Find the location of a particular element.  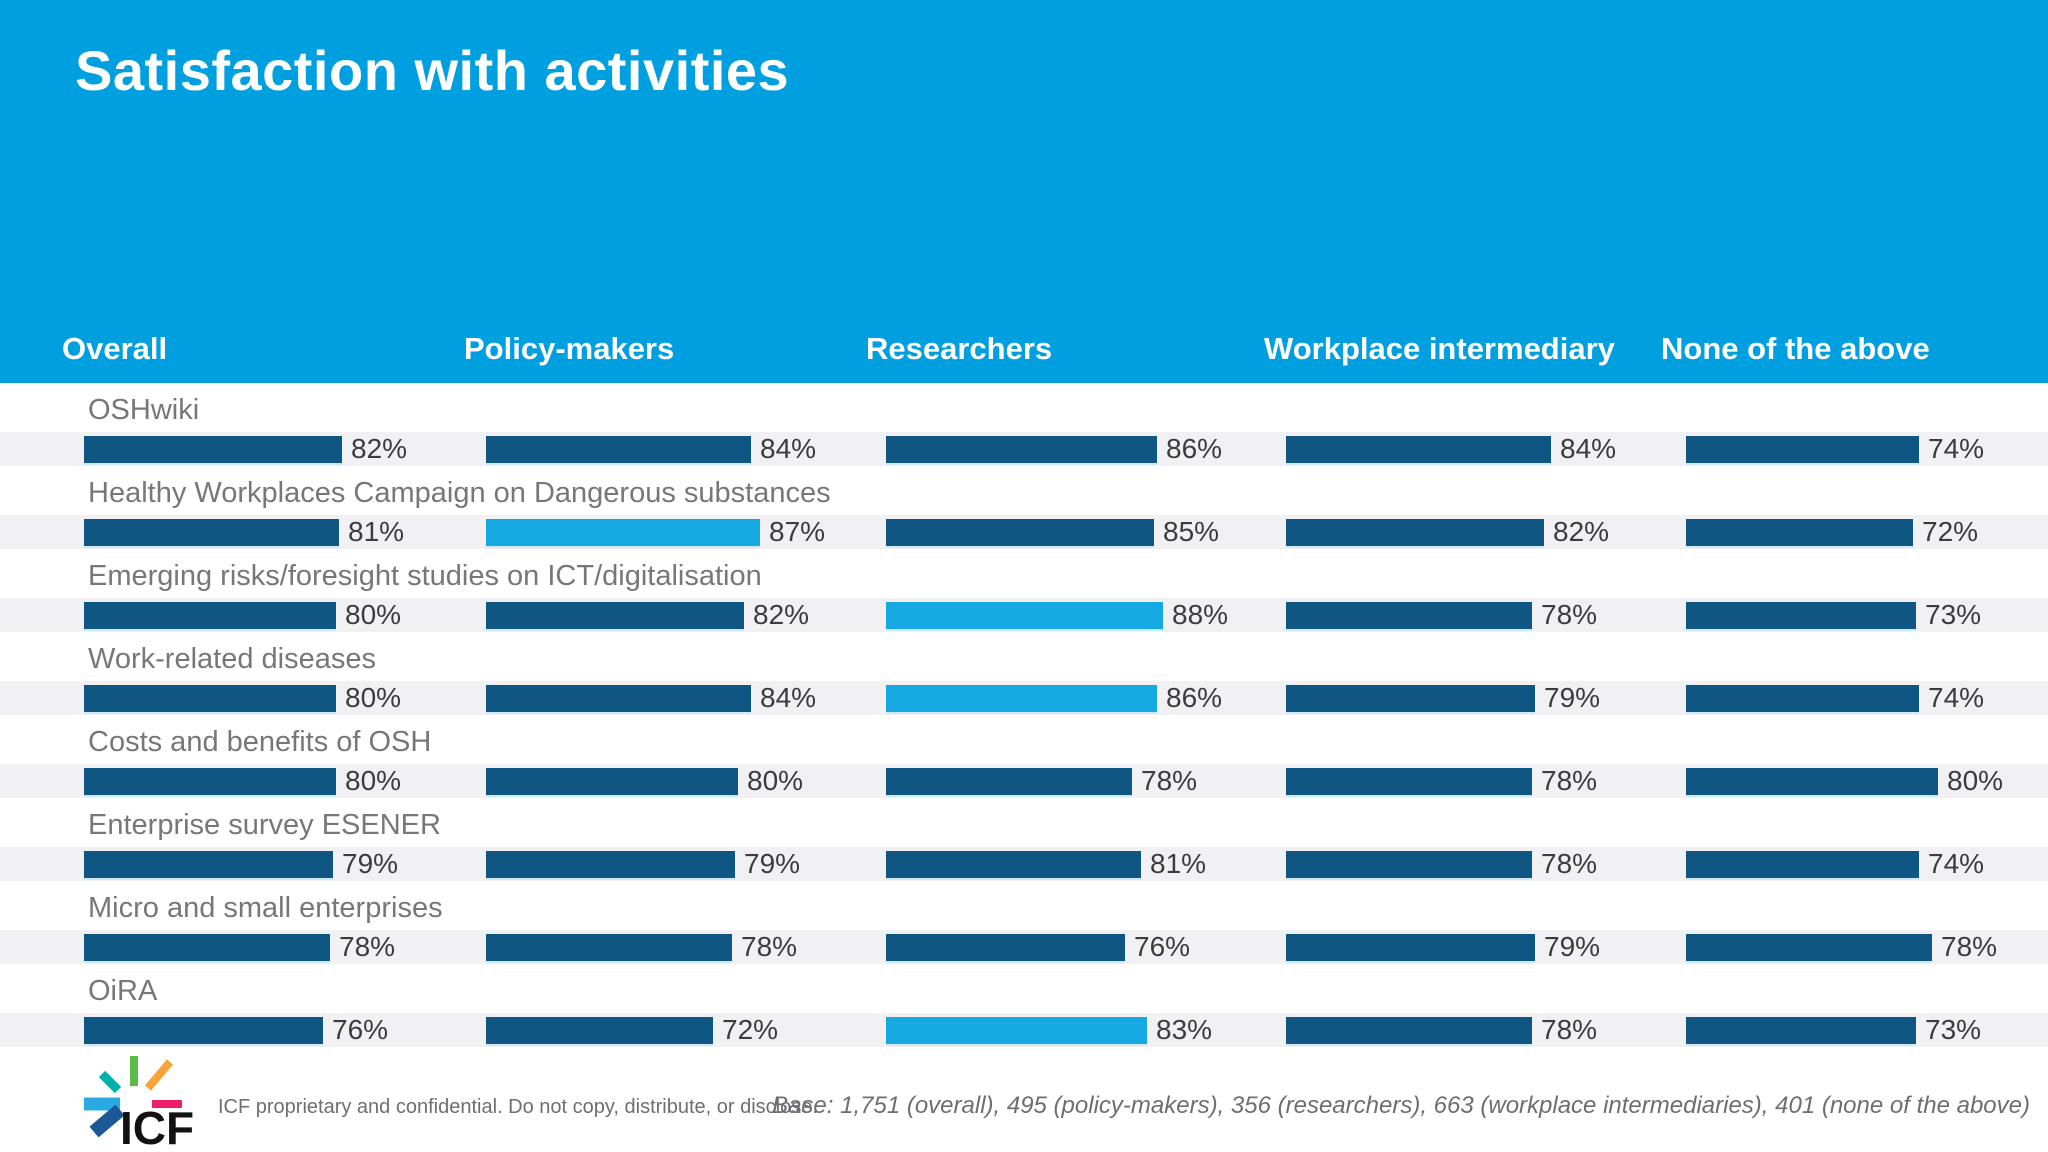

row-stripe: 82% 84% 86% 84% 74% is located at coordinates (1024, 449).